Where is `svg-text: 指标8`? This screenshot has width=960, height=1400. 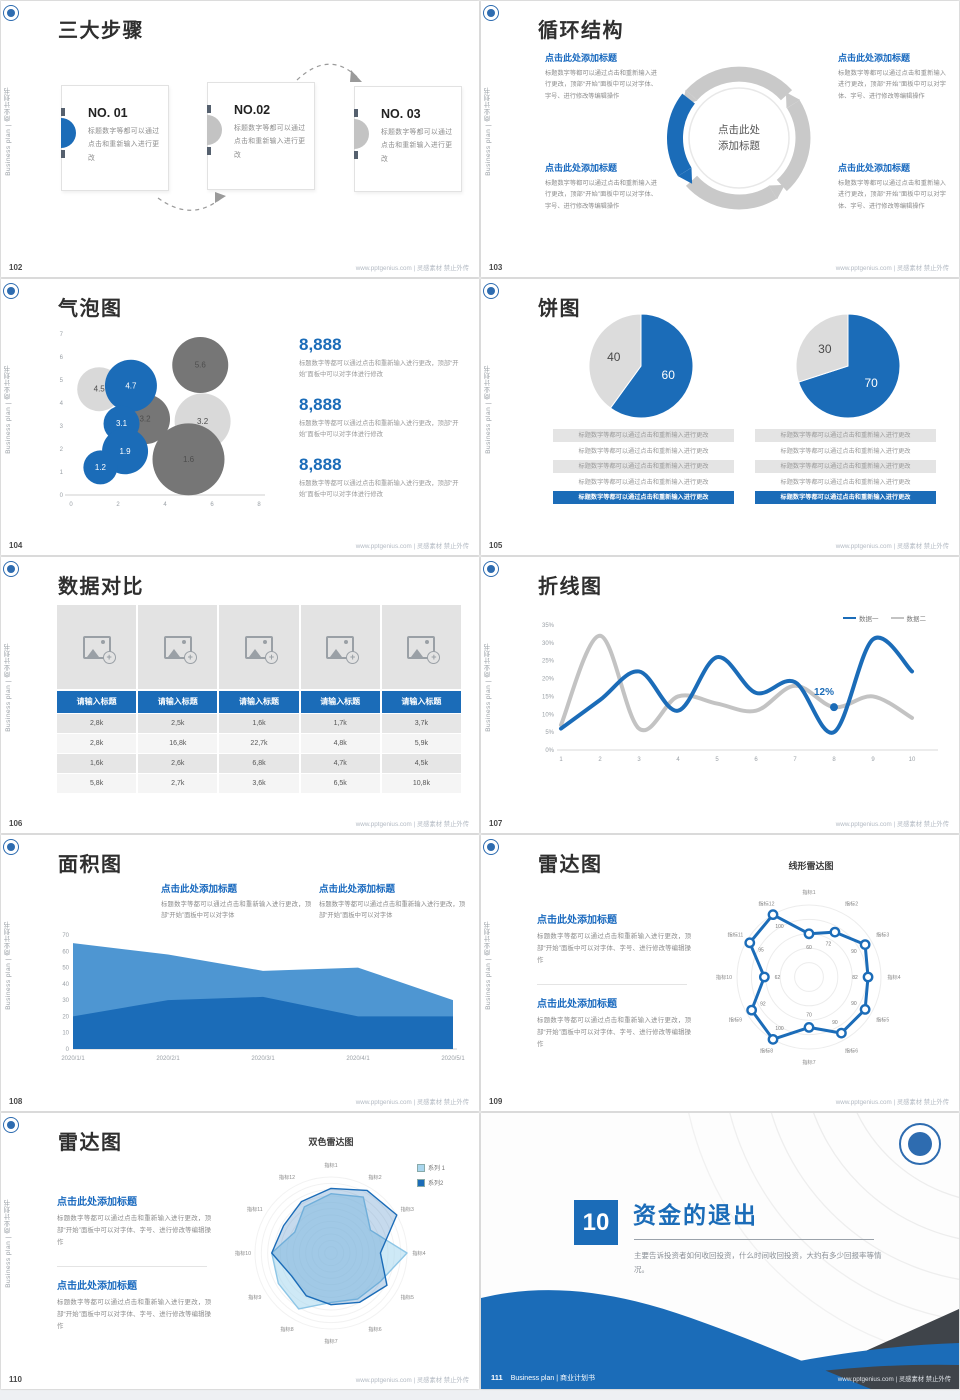
svg-text: 指标8 is located at coordinates (286, 1329).